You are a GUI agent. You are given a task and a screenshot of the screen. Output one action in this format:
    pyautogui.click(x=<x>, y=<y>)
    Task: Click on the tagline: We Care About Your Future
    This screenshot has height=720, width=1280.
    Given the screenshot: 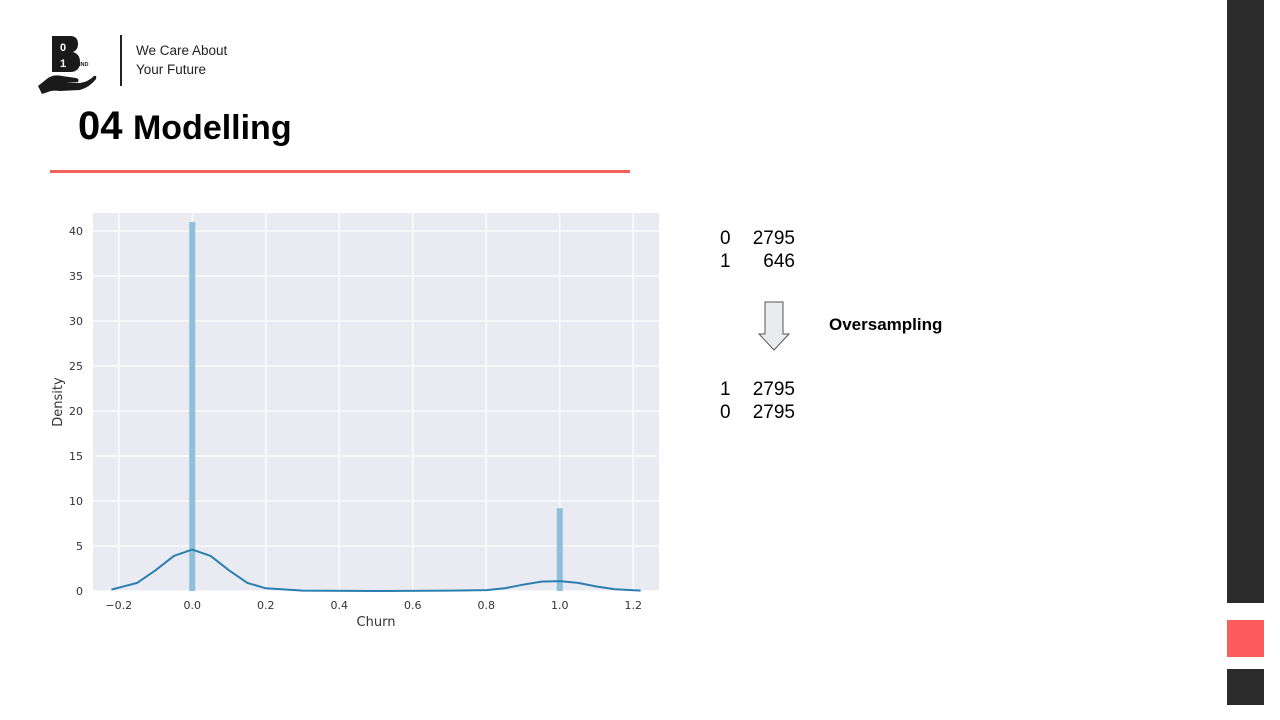 What is the action you would take?
    pyautogui.click(x=181, y=60)
    